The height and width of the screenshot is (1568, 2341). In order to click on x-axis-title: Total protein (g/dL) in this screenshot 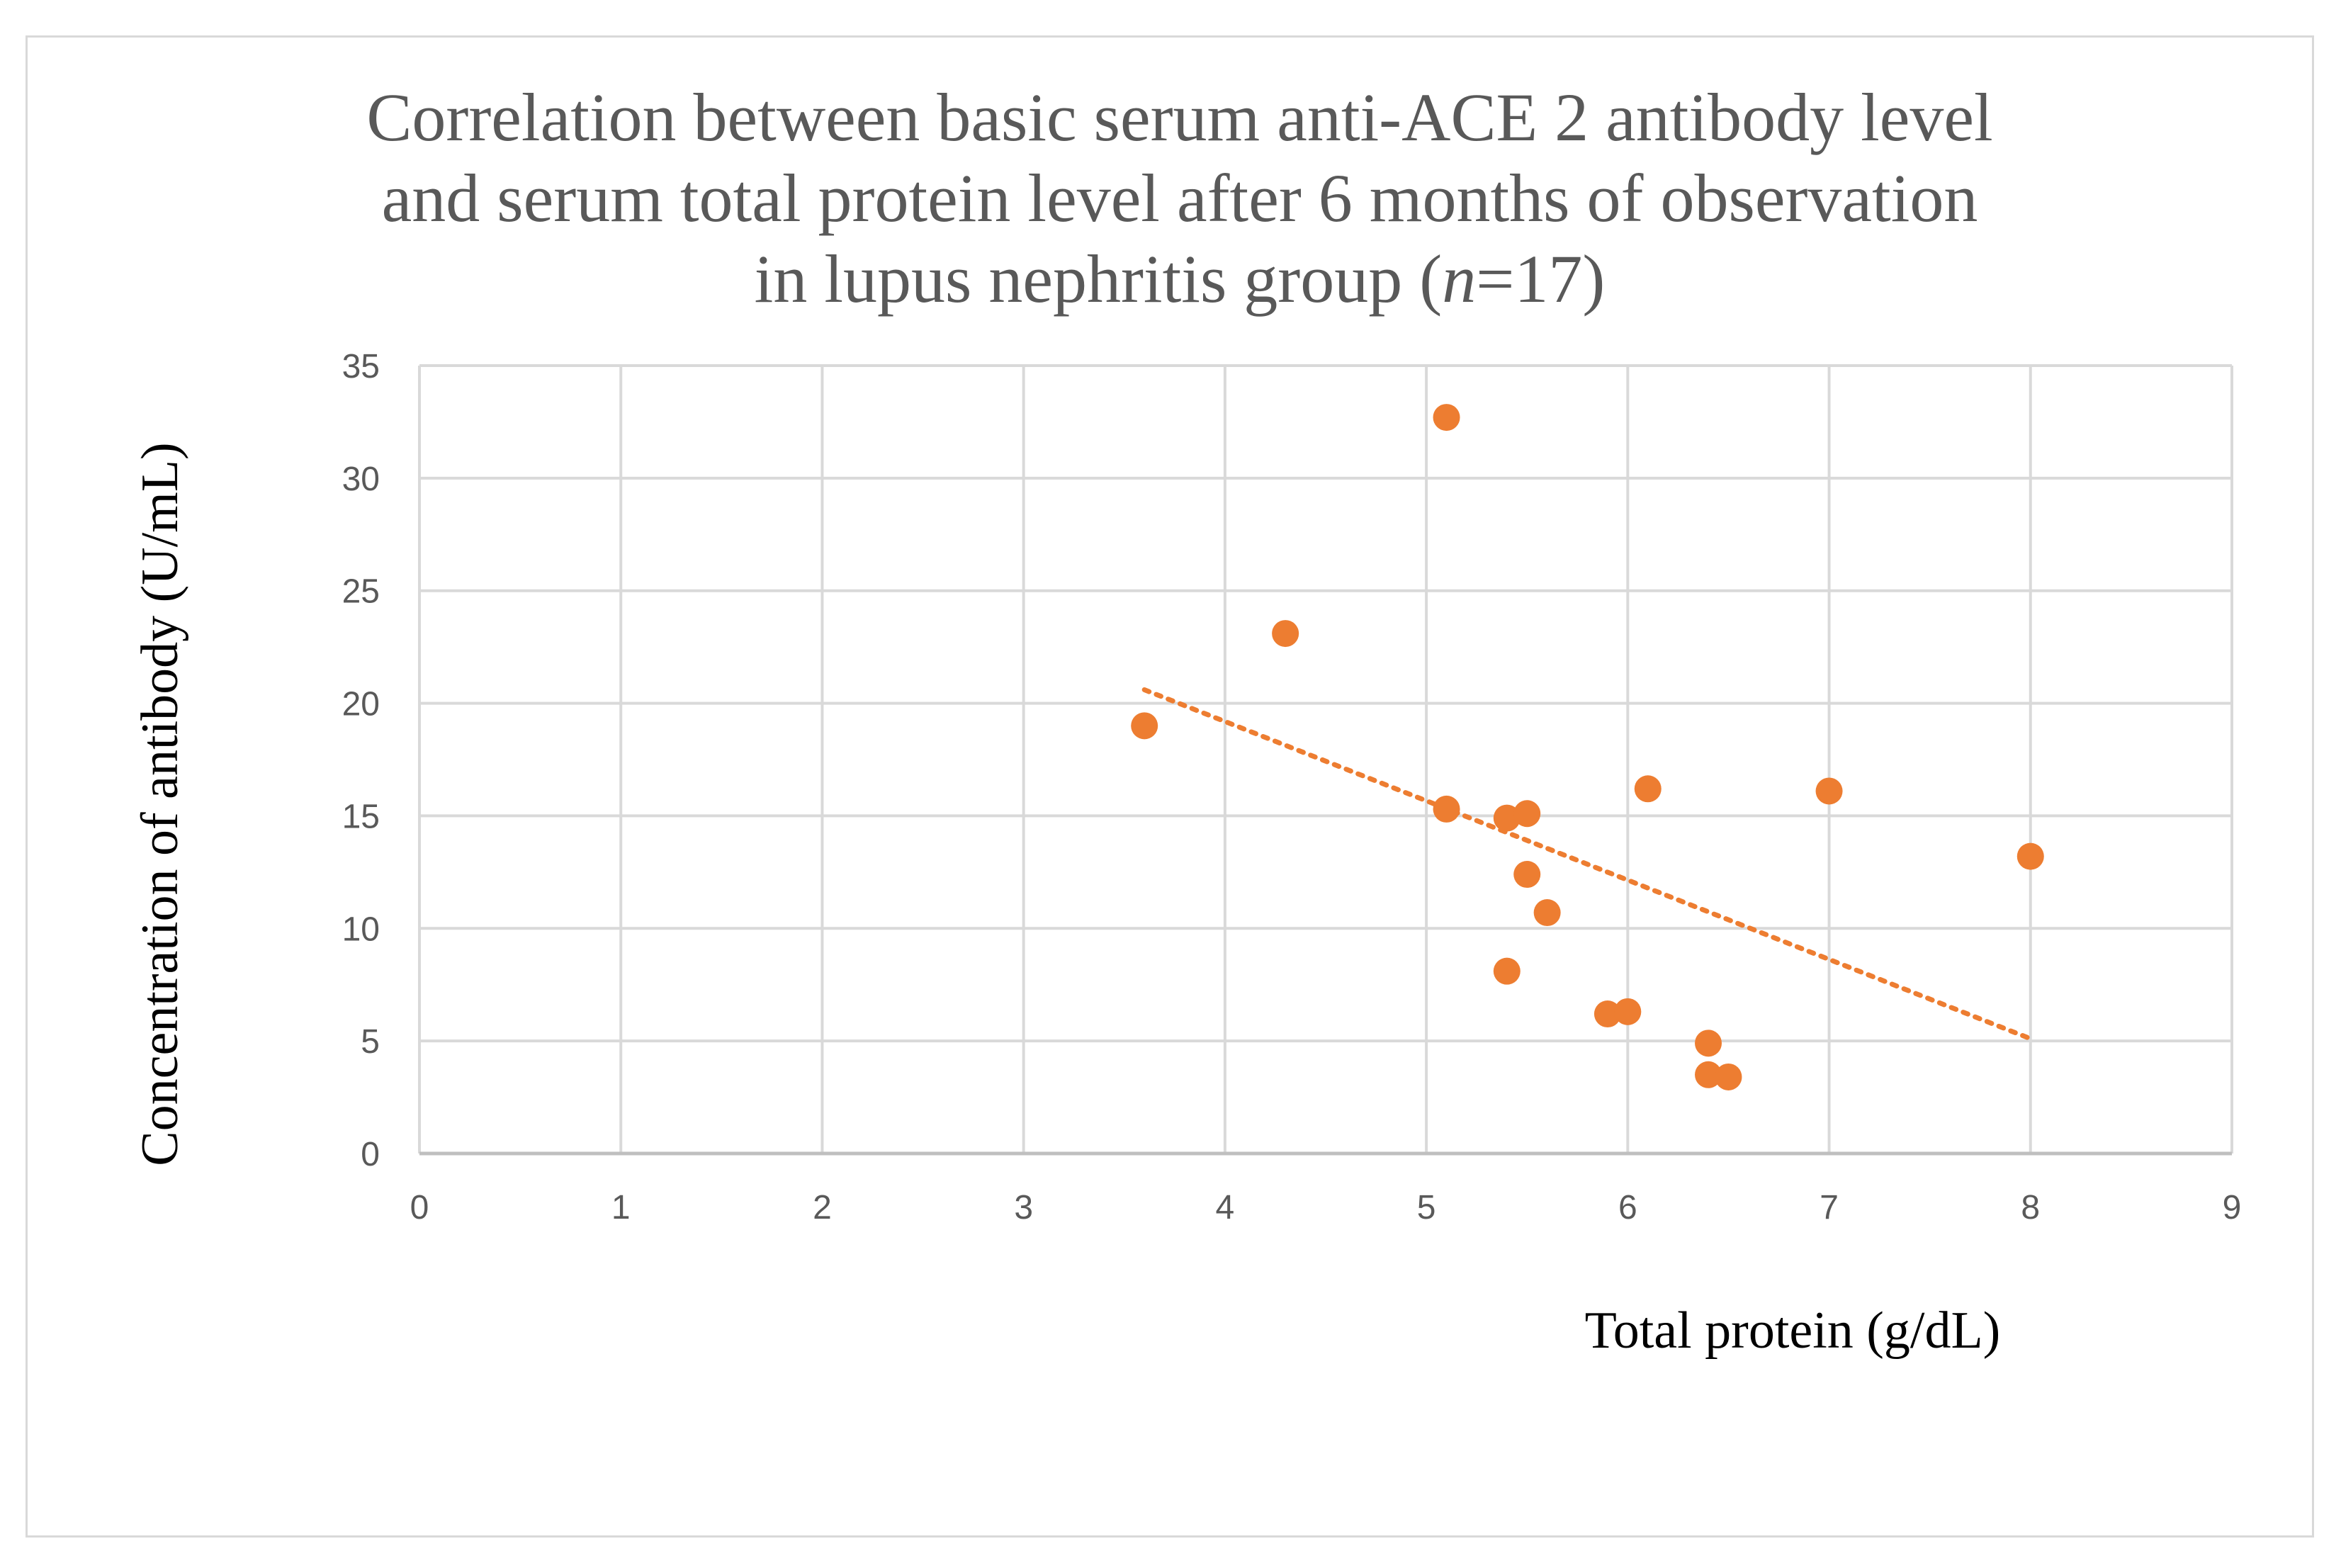, I will do `click(1793, 1331)`.